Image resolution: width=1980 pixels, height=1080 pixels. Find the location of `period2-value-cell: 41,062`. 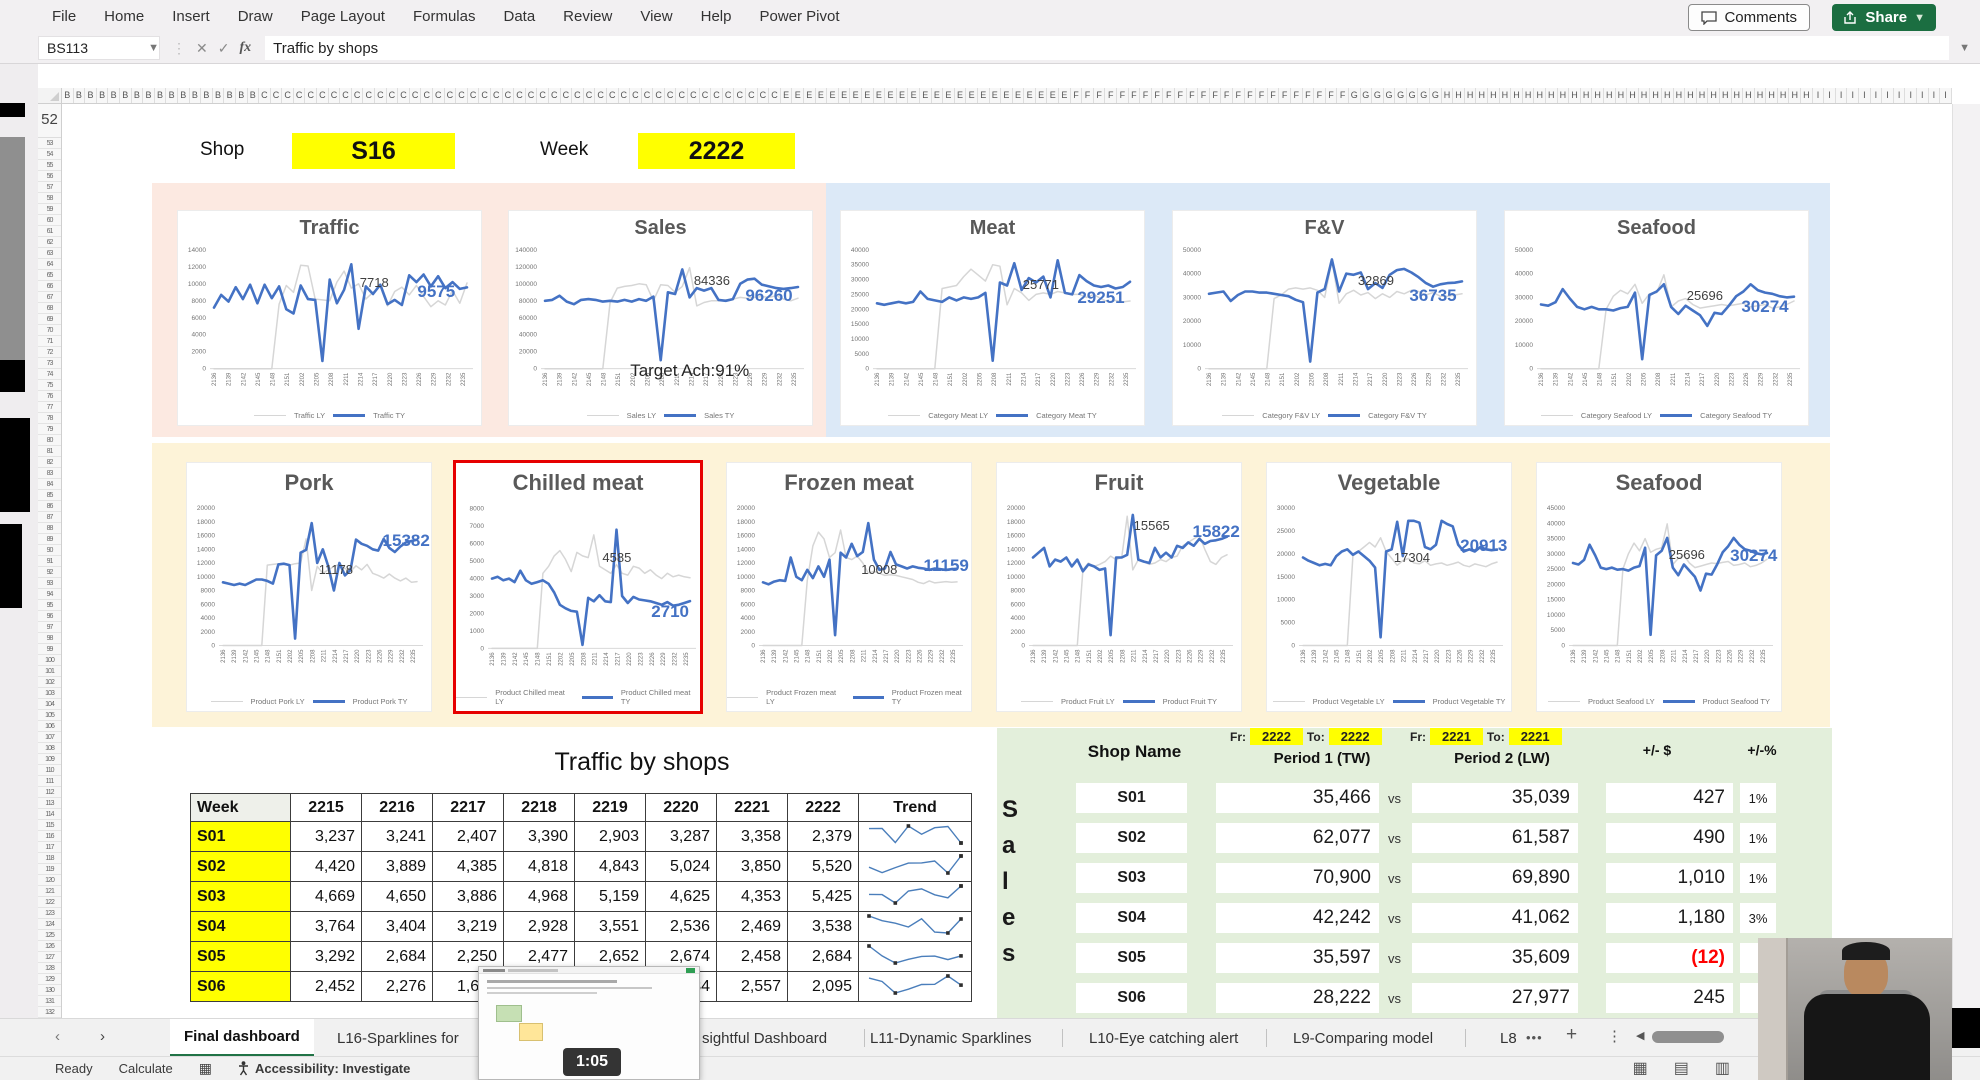

period2-value-cell: 41,062 is located at coordinates (1495, 918).